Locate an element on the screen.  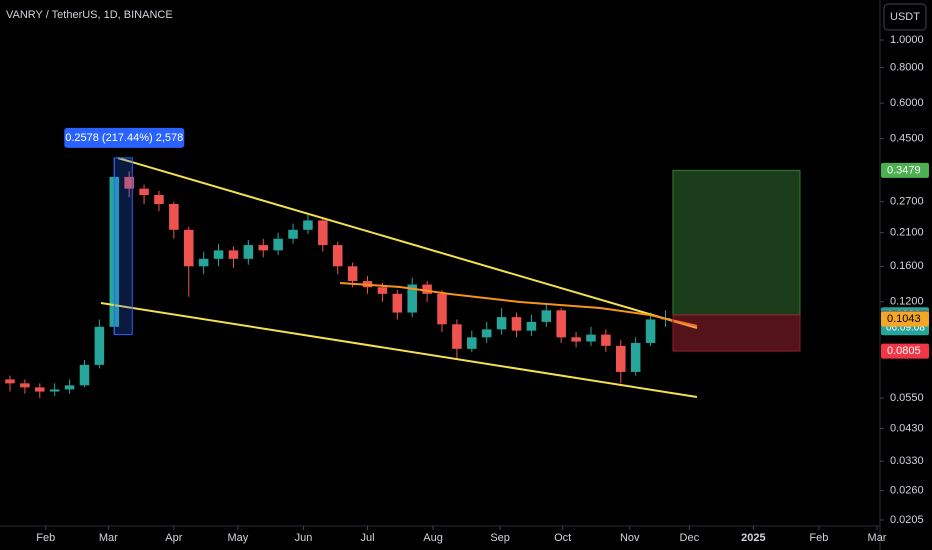
y-tick-label: 0.0330 is located at coordinates (907, 461).